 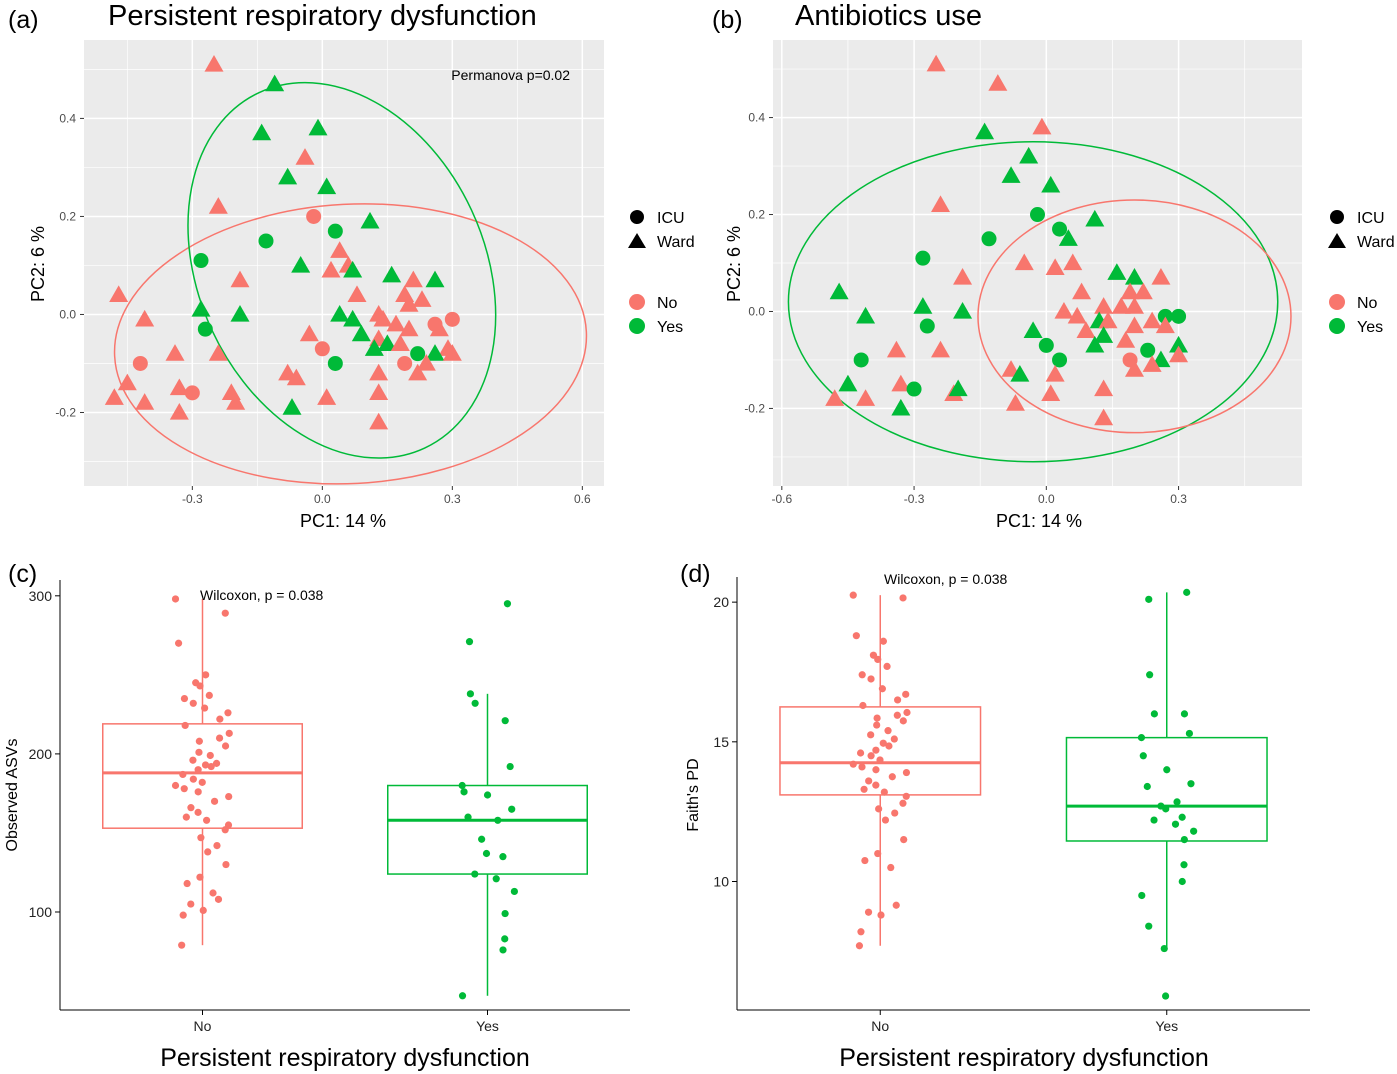 What do you see at coordinates (758, 263) in the screenshot?
I see `y-ticks-b: -0.2 0.0 0.2 0.4` at bounding box center [758, 263].